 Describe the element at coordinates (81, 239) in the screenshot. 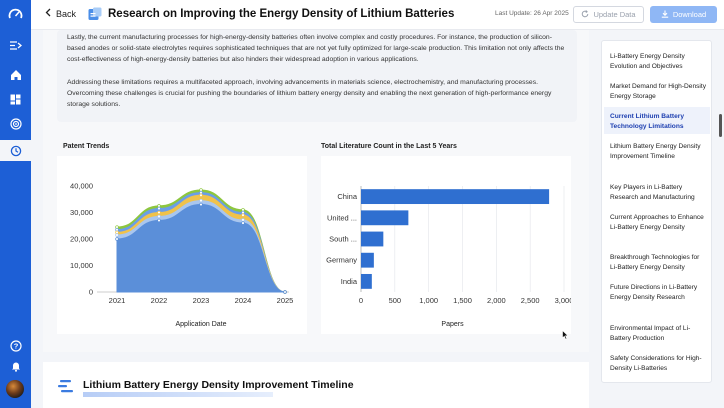

I see `y-tick-label: 20,000` at that location.